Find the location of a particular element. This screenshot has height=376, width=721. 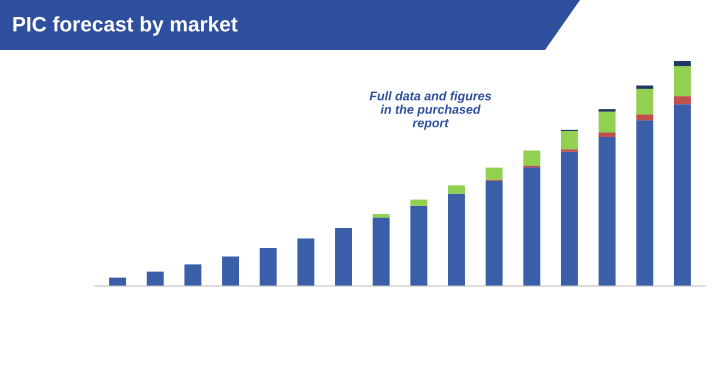

chart-title: PIC forecast by market is located at coordinates (125, 26).